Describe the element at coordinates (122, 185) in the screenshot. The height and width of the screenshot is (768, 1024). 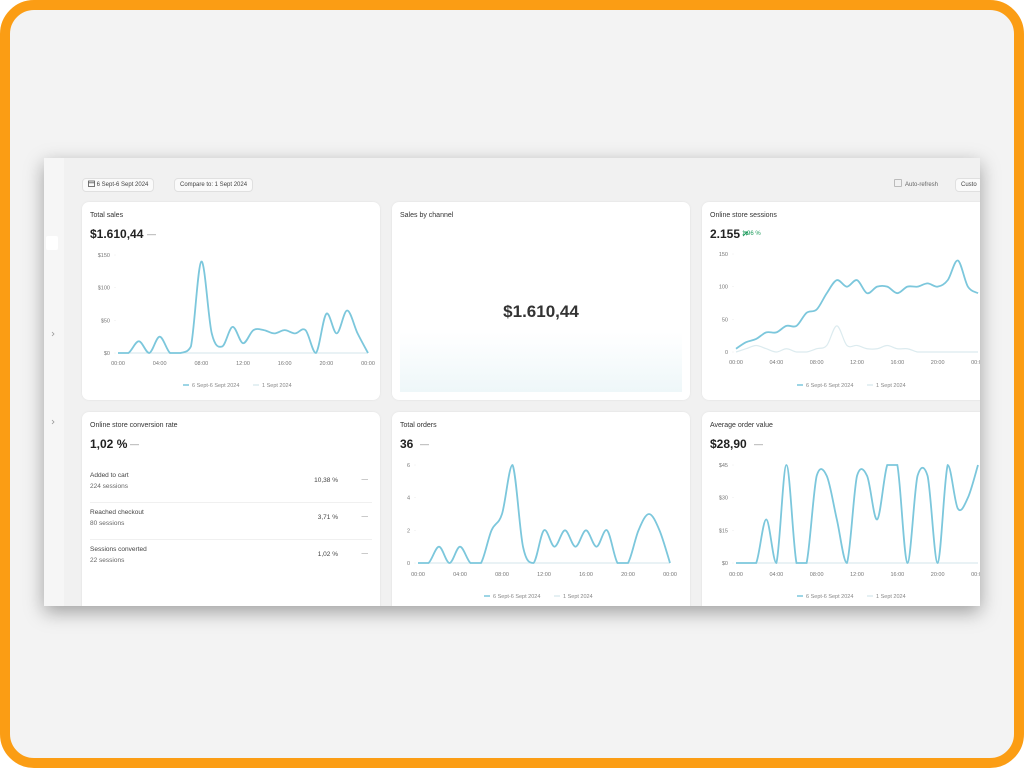
I see `date-range: 6 Sept-6 Sept 2024` at that location.